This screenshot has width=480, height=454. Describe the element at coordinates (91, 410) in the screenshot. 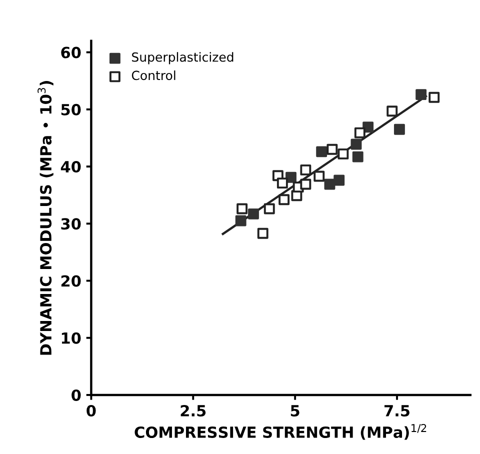

I see `x-tick-label: 0` at that location.